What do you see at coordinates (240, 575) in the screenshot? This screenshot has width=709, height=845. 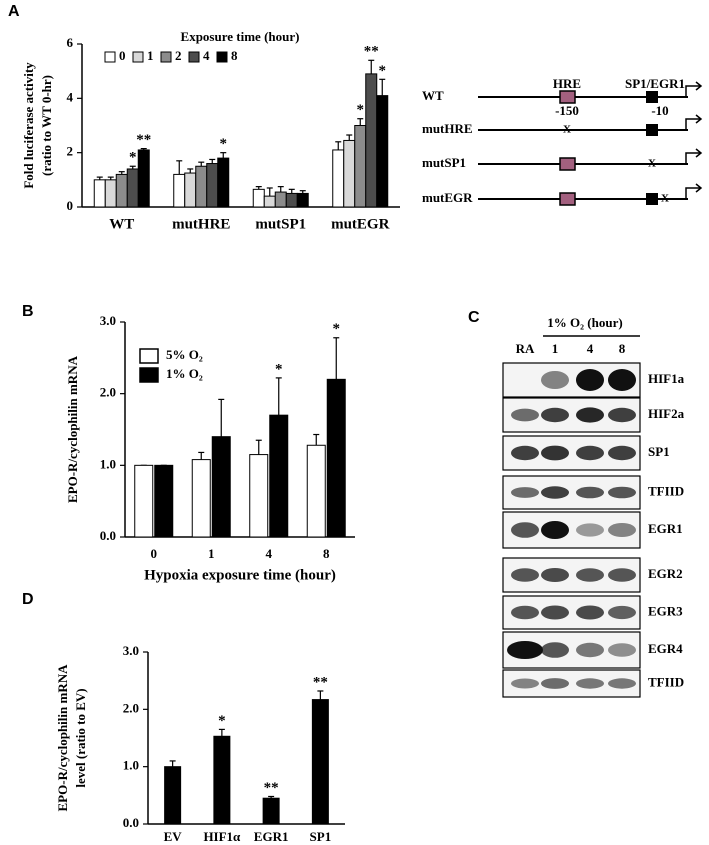 I see `x-axis-label: Hypoxia exposure time (hour)` at bounding box center [240, 575].